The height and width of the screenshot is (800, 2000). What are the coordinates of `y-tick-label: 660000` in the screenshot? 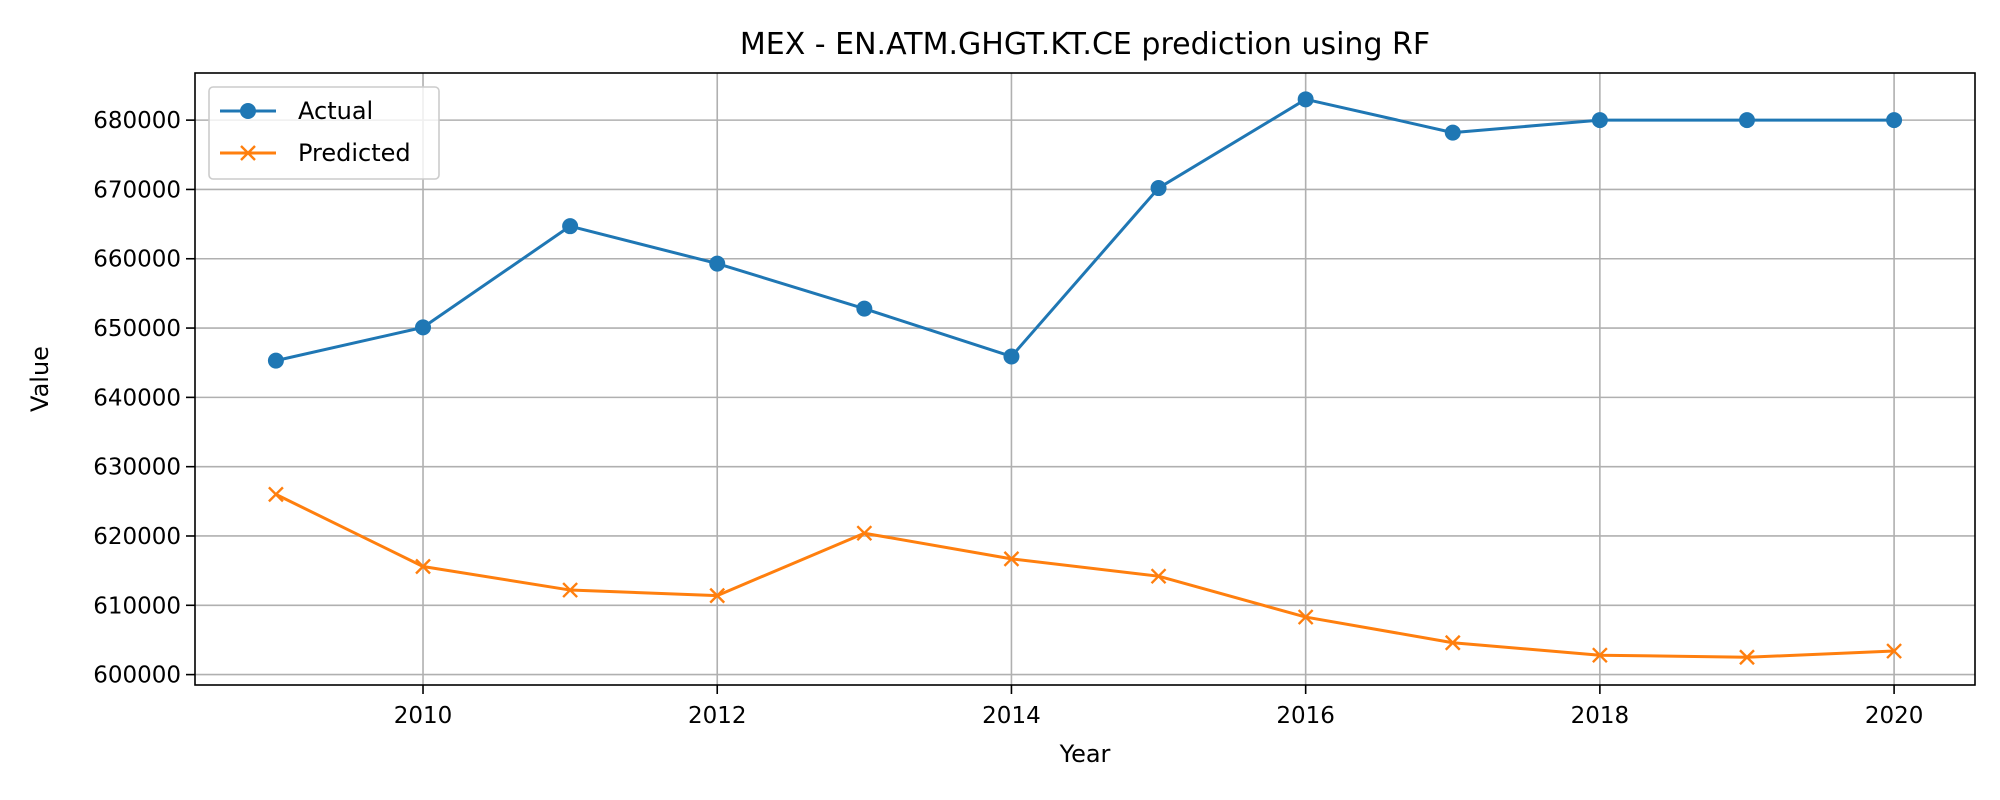 It's located at (137, 260).